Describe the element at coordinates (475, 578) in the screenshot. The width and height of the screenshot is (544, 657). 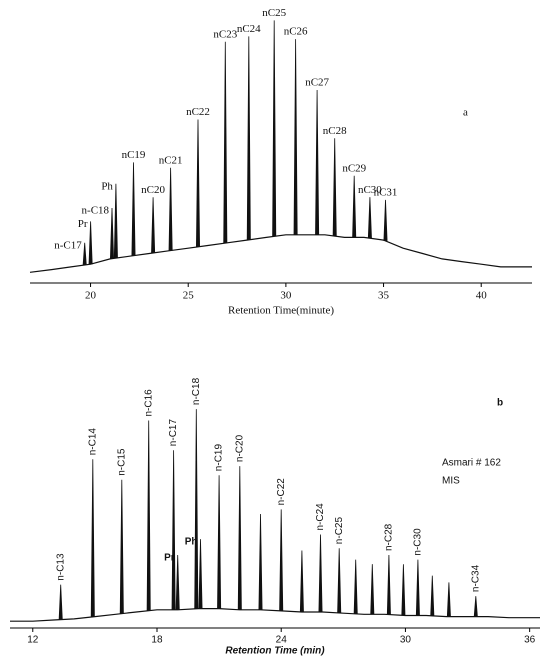
I see `peak-label: n-C34` at that location.